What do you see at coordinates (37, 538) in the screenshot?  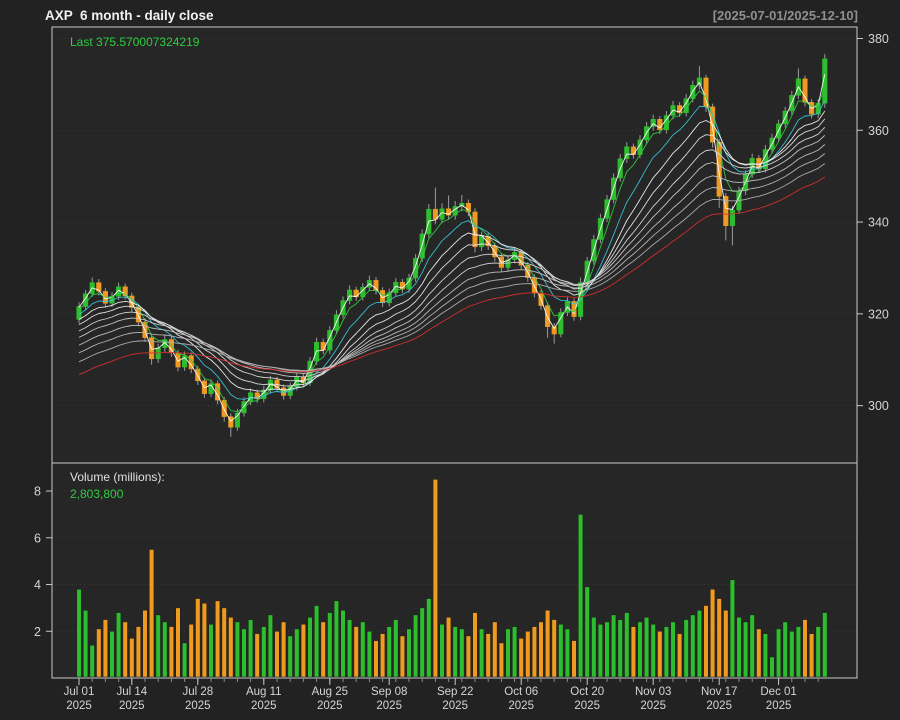 I see `svg-text: 6` at bounding box center [37, 538].